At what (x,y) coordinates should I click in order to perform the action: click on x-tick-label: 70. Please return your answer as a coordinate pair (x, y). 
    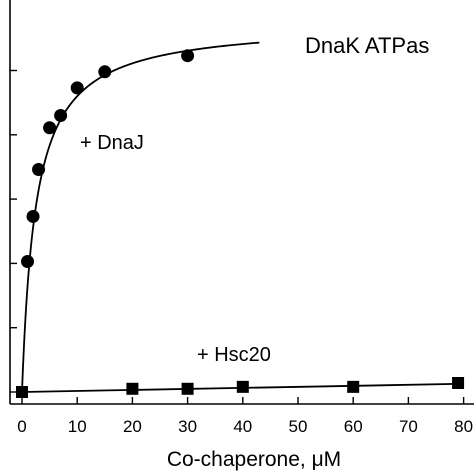
    Looking at the image, I should click on (408, 426).